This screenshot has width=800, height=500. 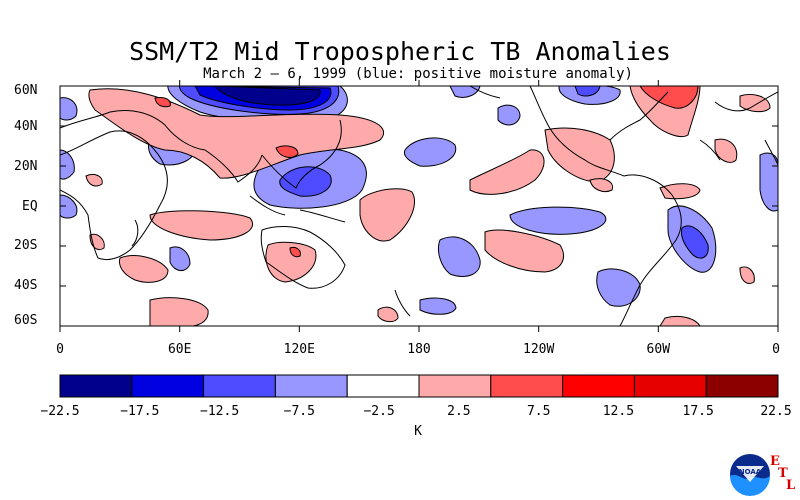 What do you see at coordinates (418, 431) in the screenshot?
I see `colorbar-unit: K` at bounding box center [418, 431].